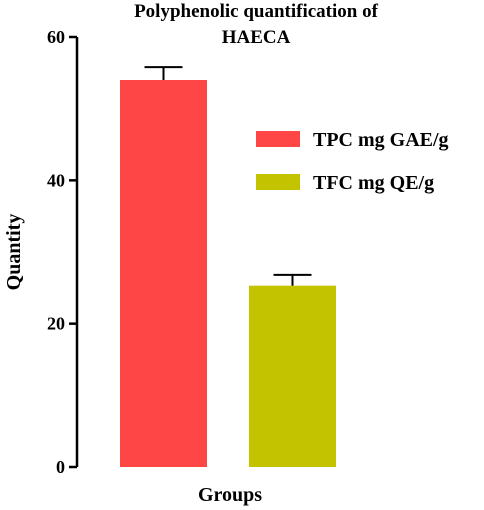  What do you see at coordinates (230, 495) in the screenshot?
I see `x-axis-label: Groups` at bounding box center [230, 495].